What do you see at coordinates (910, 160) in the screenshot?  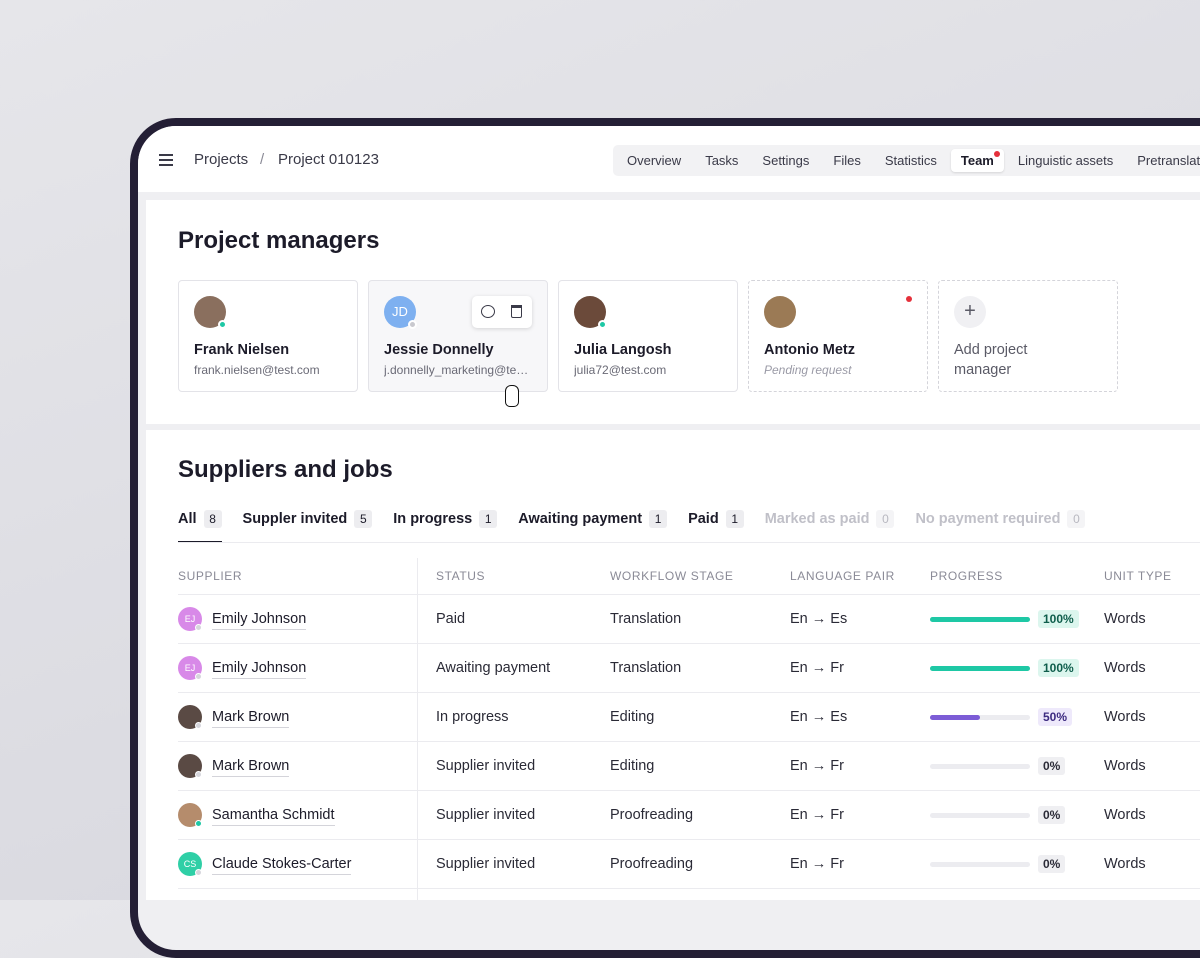 I see `nav-tab: Statistics` at bounding box center [910, 160].